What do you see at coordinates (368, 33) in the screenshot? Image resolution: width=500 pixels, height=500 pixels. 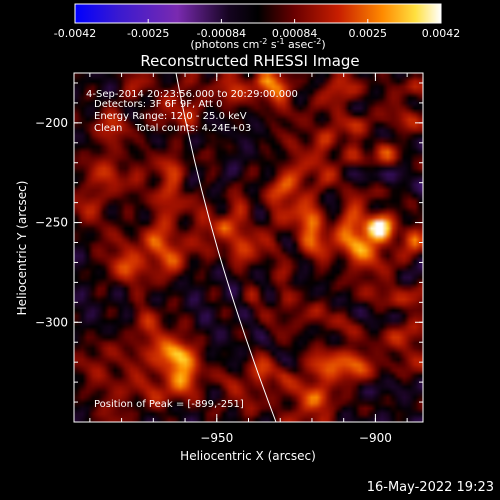 I see `colorbar-tick-label: 0.0025` at bounding box center [368, 33].